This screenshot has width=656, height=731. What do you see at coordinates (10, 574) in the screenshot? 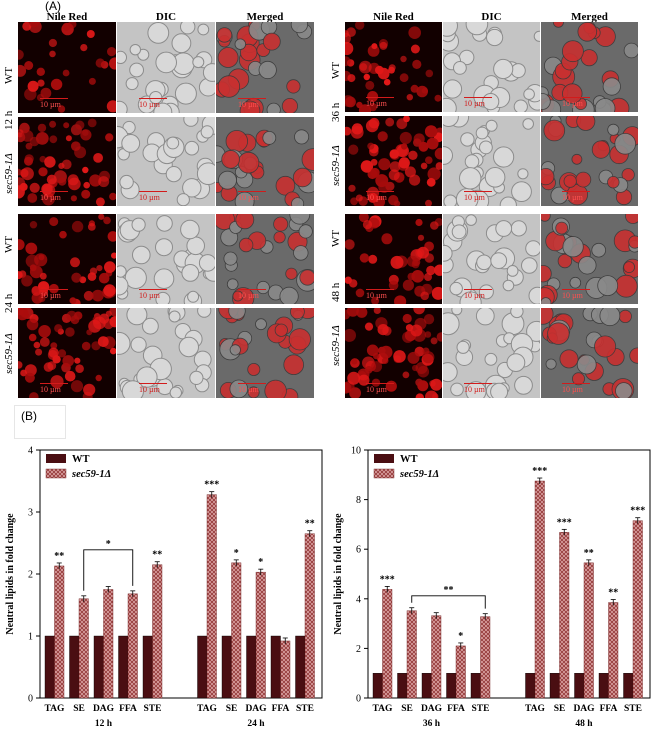
I see `y-axis-label: Neutral lipids in fold change` at bounding box center [10, 574].